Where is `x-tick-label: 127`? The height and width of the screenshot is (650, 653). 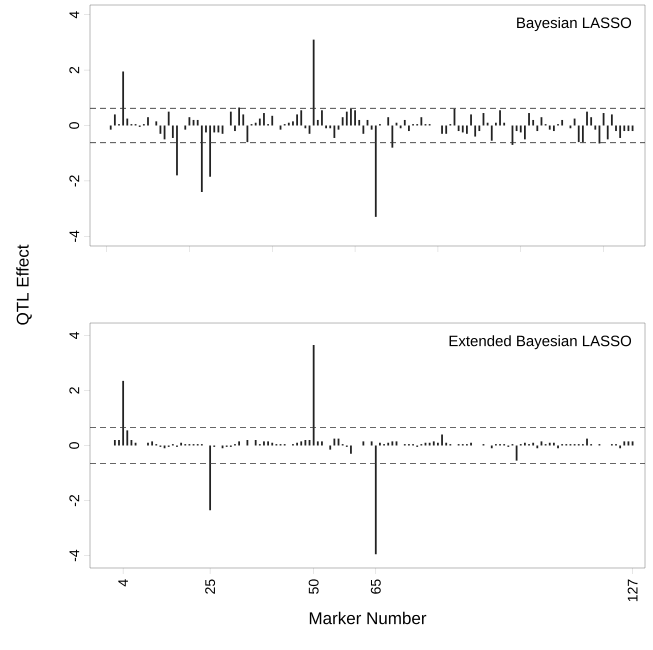
x-tick-label: 127 is located at coordinates (633, 591).